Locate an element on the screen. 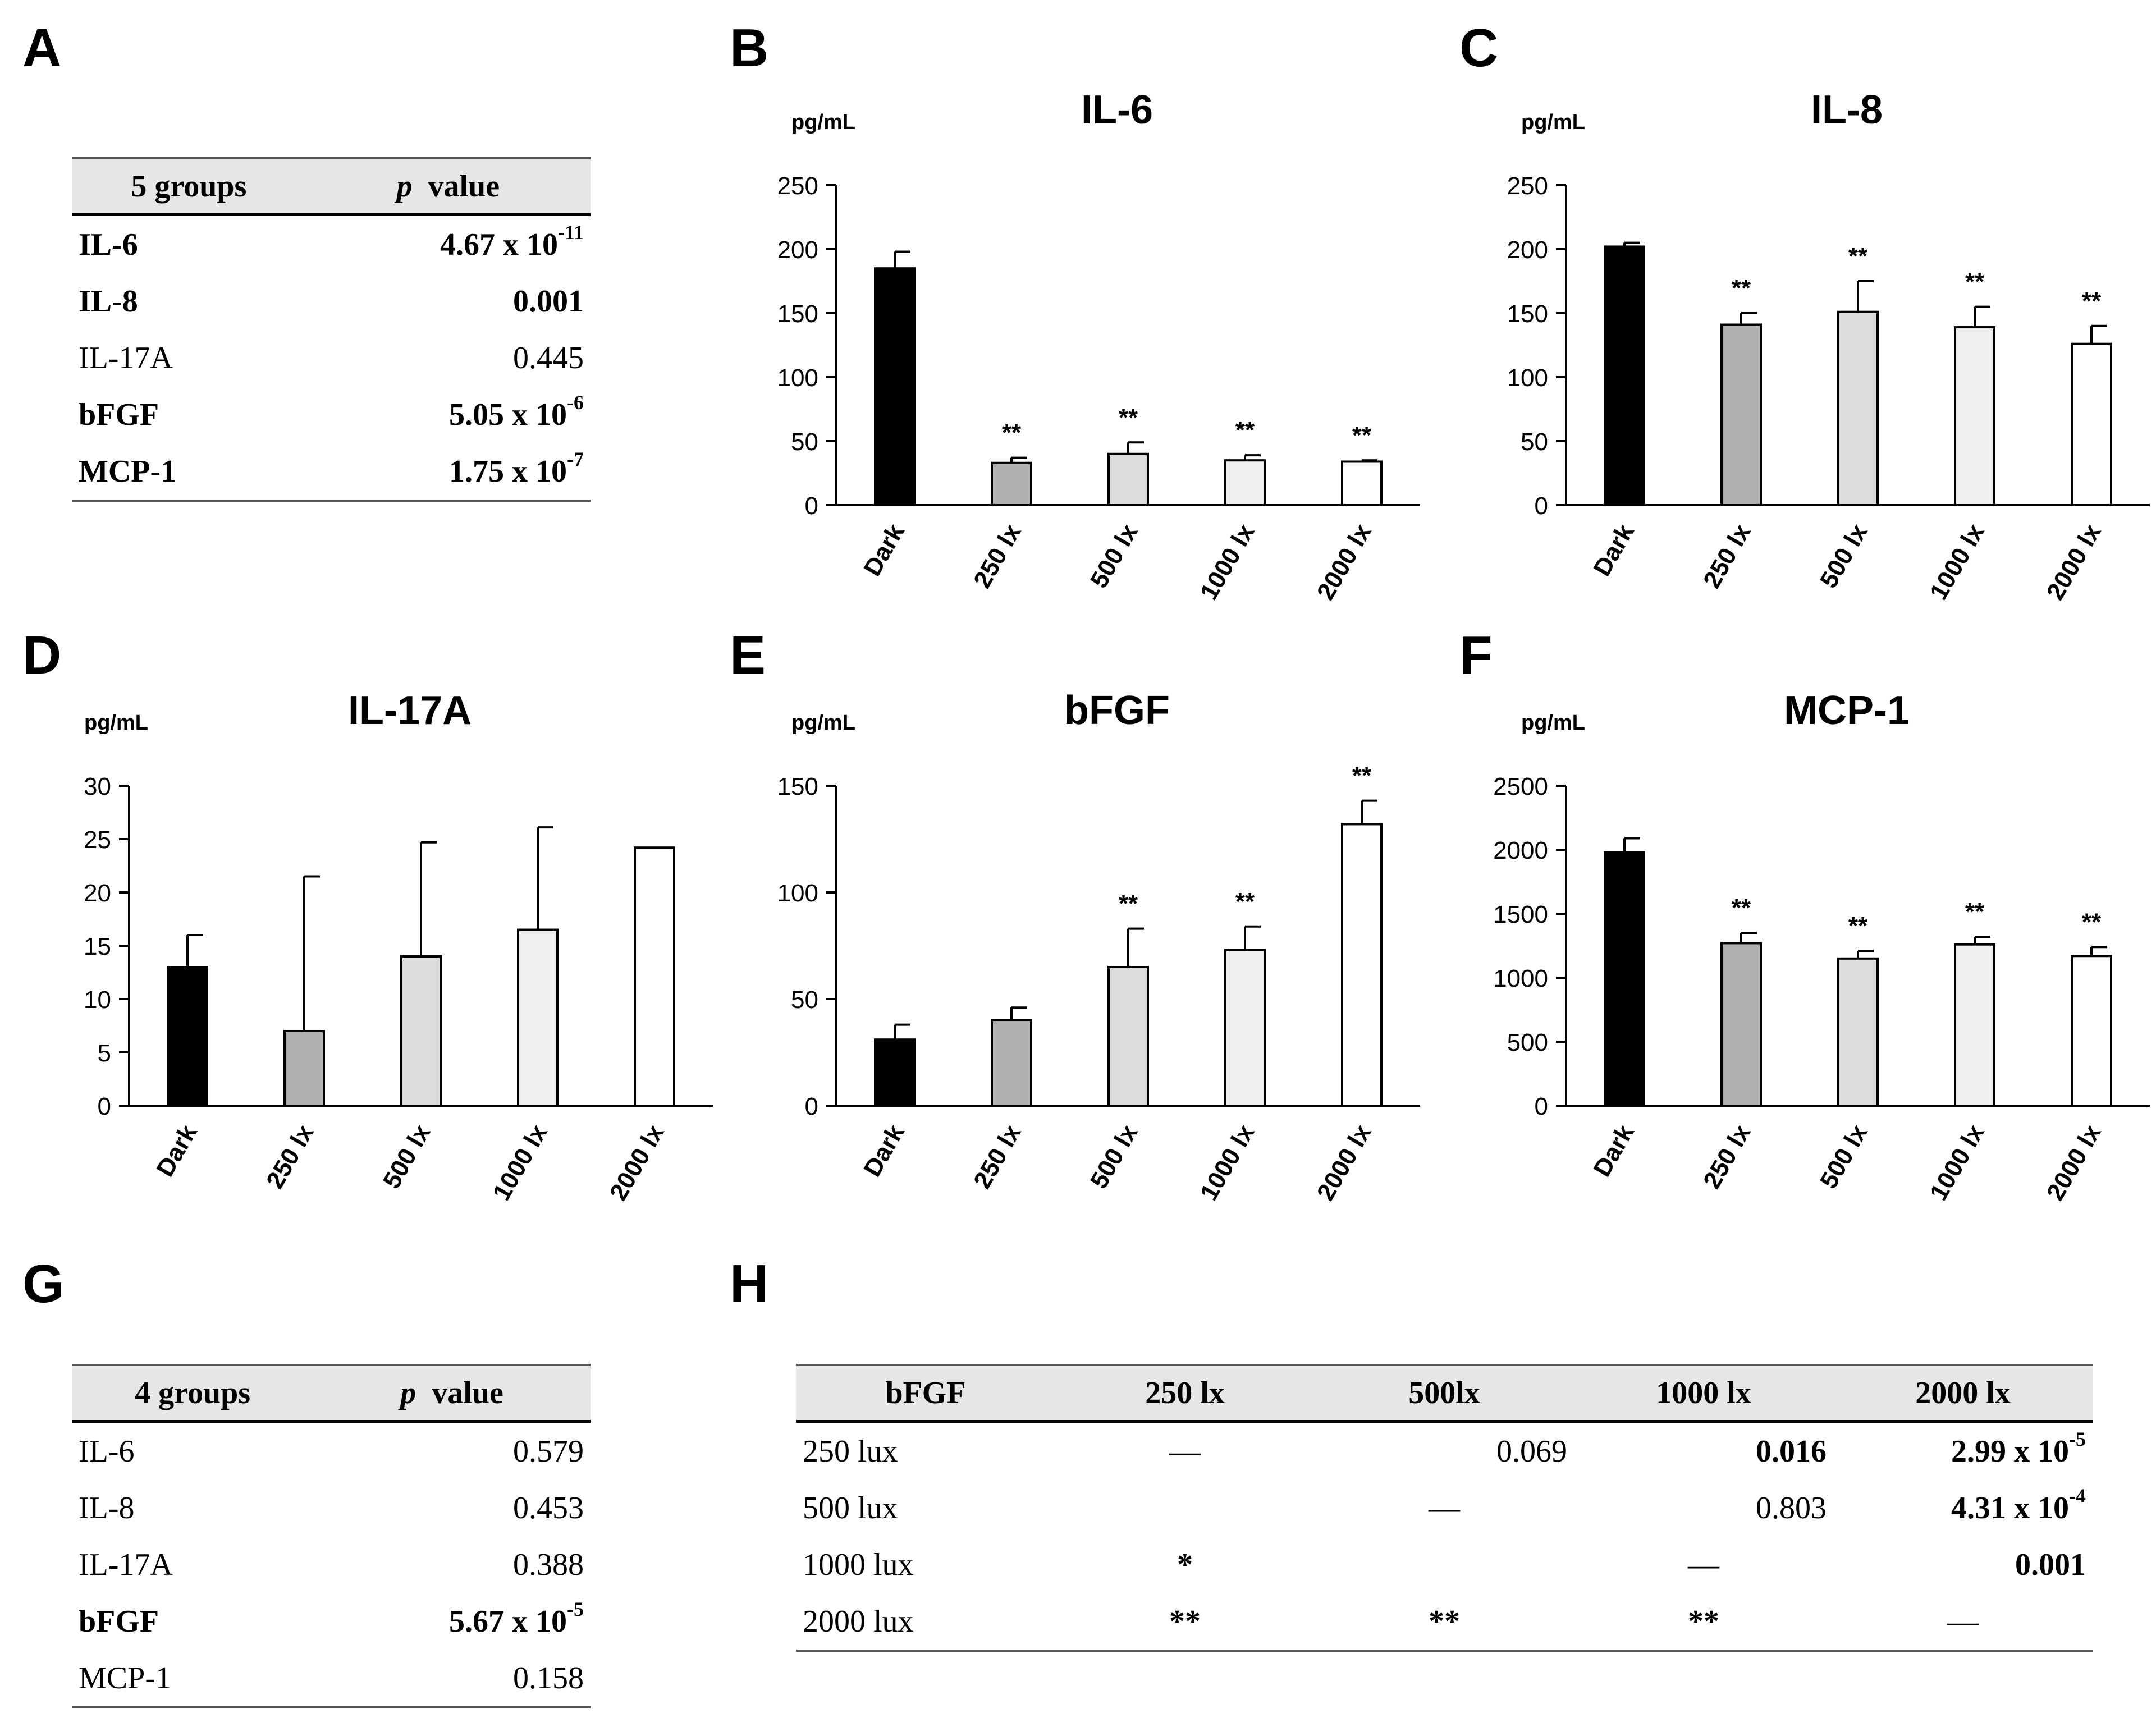  table-row: 500 lux —0.803 4.31 x 10-4 is located at coordinates (1444, 1508).